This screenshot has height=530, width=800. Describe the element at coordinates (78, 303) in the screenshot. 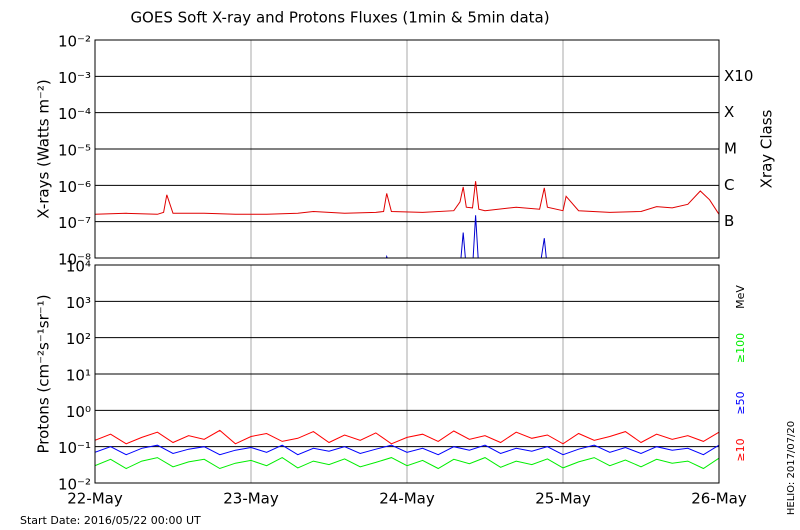

I see `y-tick-label: 10³` at that location.